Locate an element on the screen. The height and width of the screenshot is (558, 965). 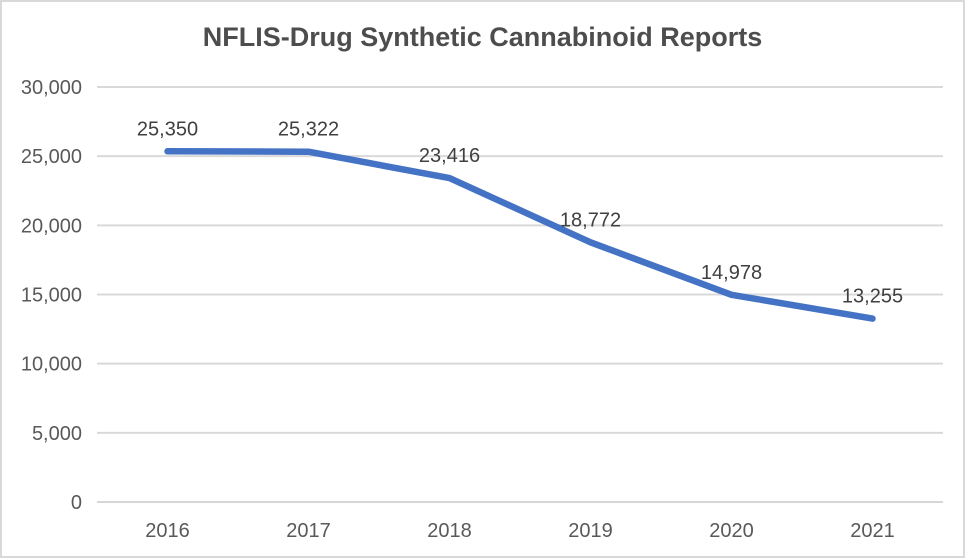
y-tick-label: 5,000 is located at coordinates (57, 434).